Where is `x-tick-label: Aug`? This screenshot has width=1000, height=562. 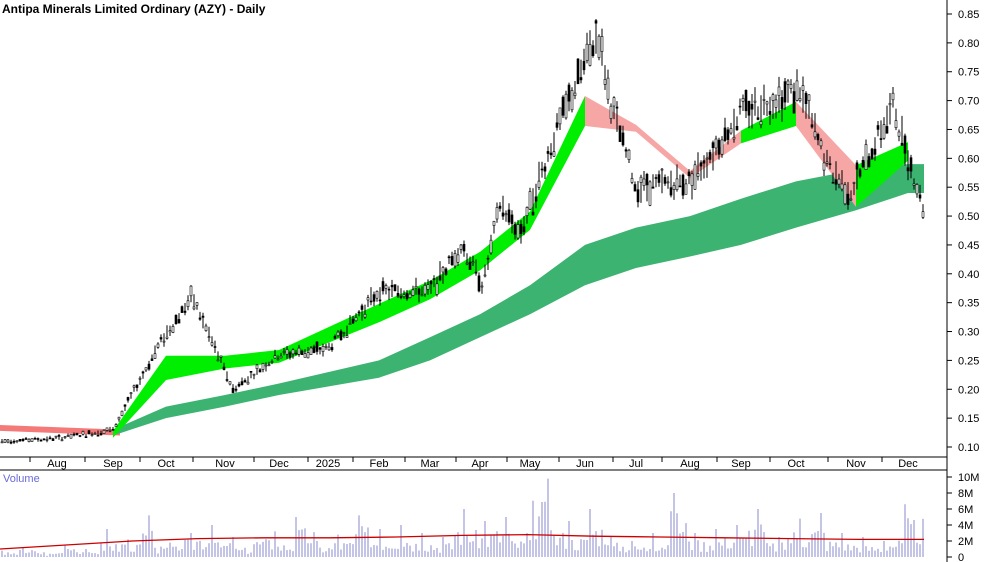 x-tick-label: Aug is located at coordinates (57, 464).